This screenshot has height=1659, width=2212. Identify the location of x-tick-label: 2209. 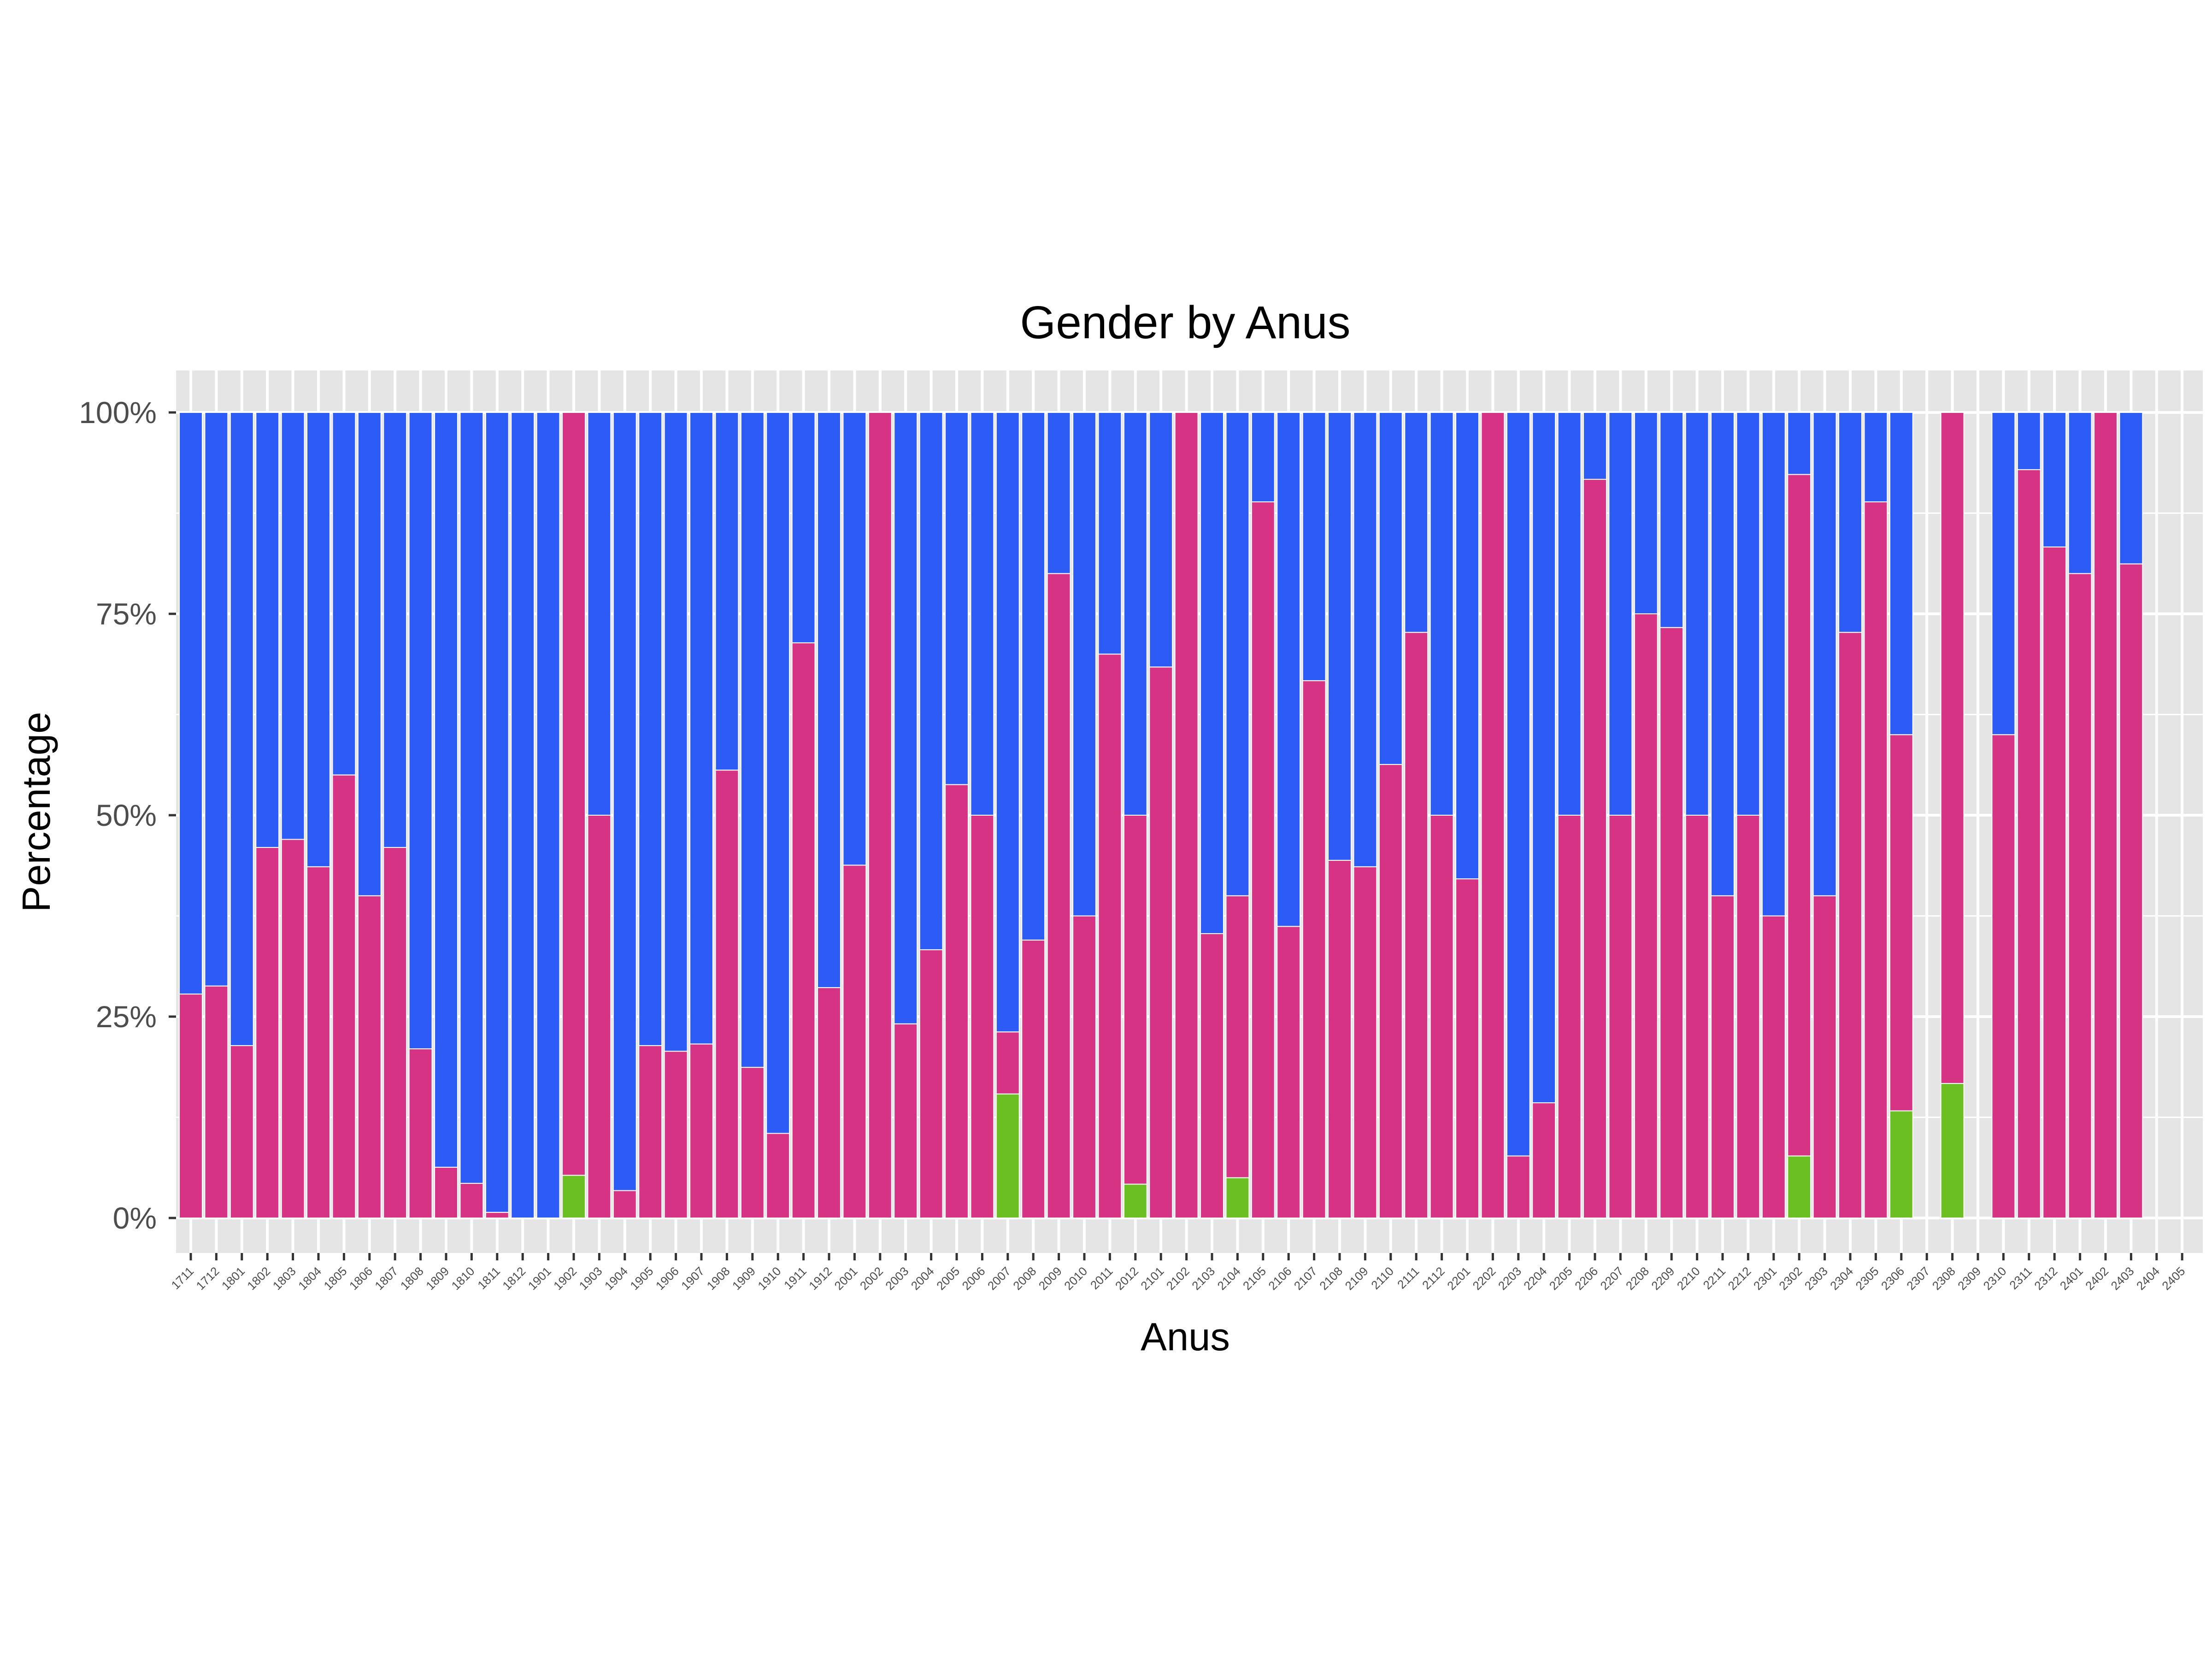
(1662, 1278).